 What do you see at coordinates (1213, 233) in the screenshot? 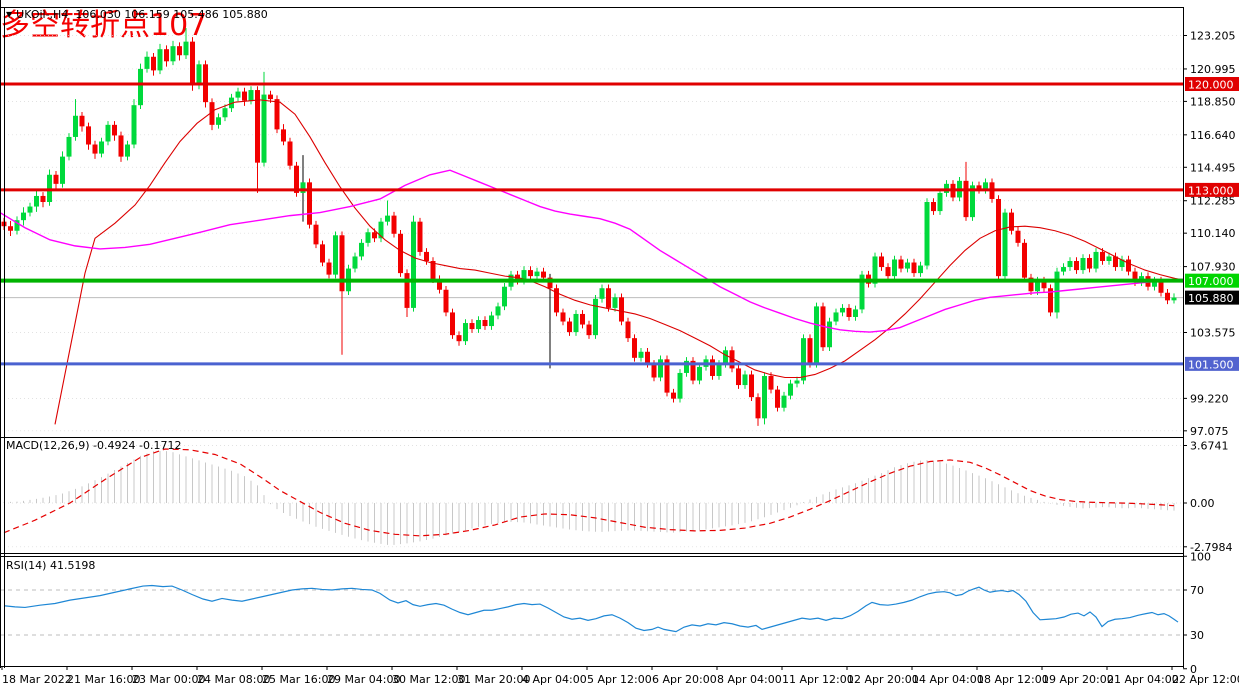
I see `price-tick-label: 110.140` at bounding box center [1213, 233].